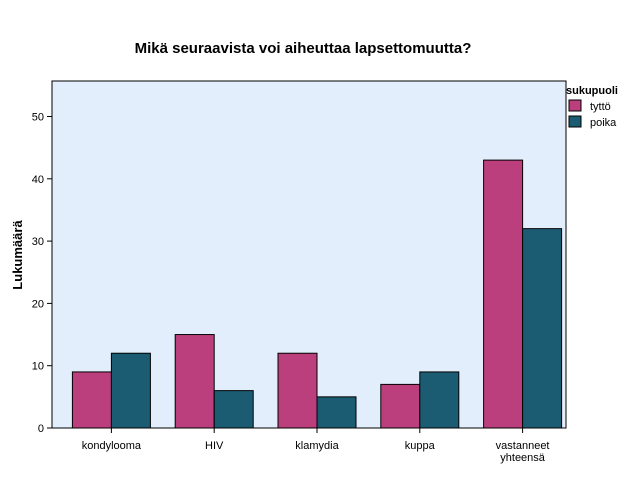 The image size is (626, 501). Describe the element at coordinates (592, 91) in the screenshot. I see `legend-title: sukupuoli` at that location.